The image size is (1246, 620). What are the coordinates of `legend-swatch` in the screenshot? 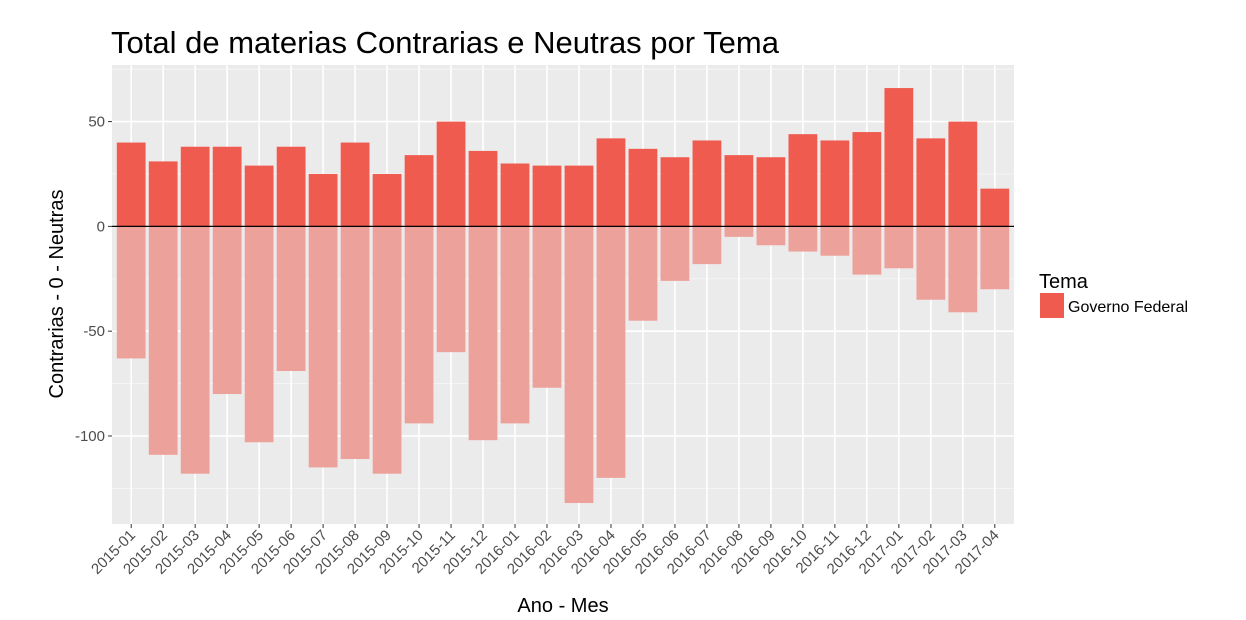 It's located at (1052, 305).